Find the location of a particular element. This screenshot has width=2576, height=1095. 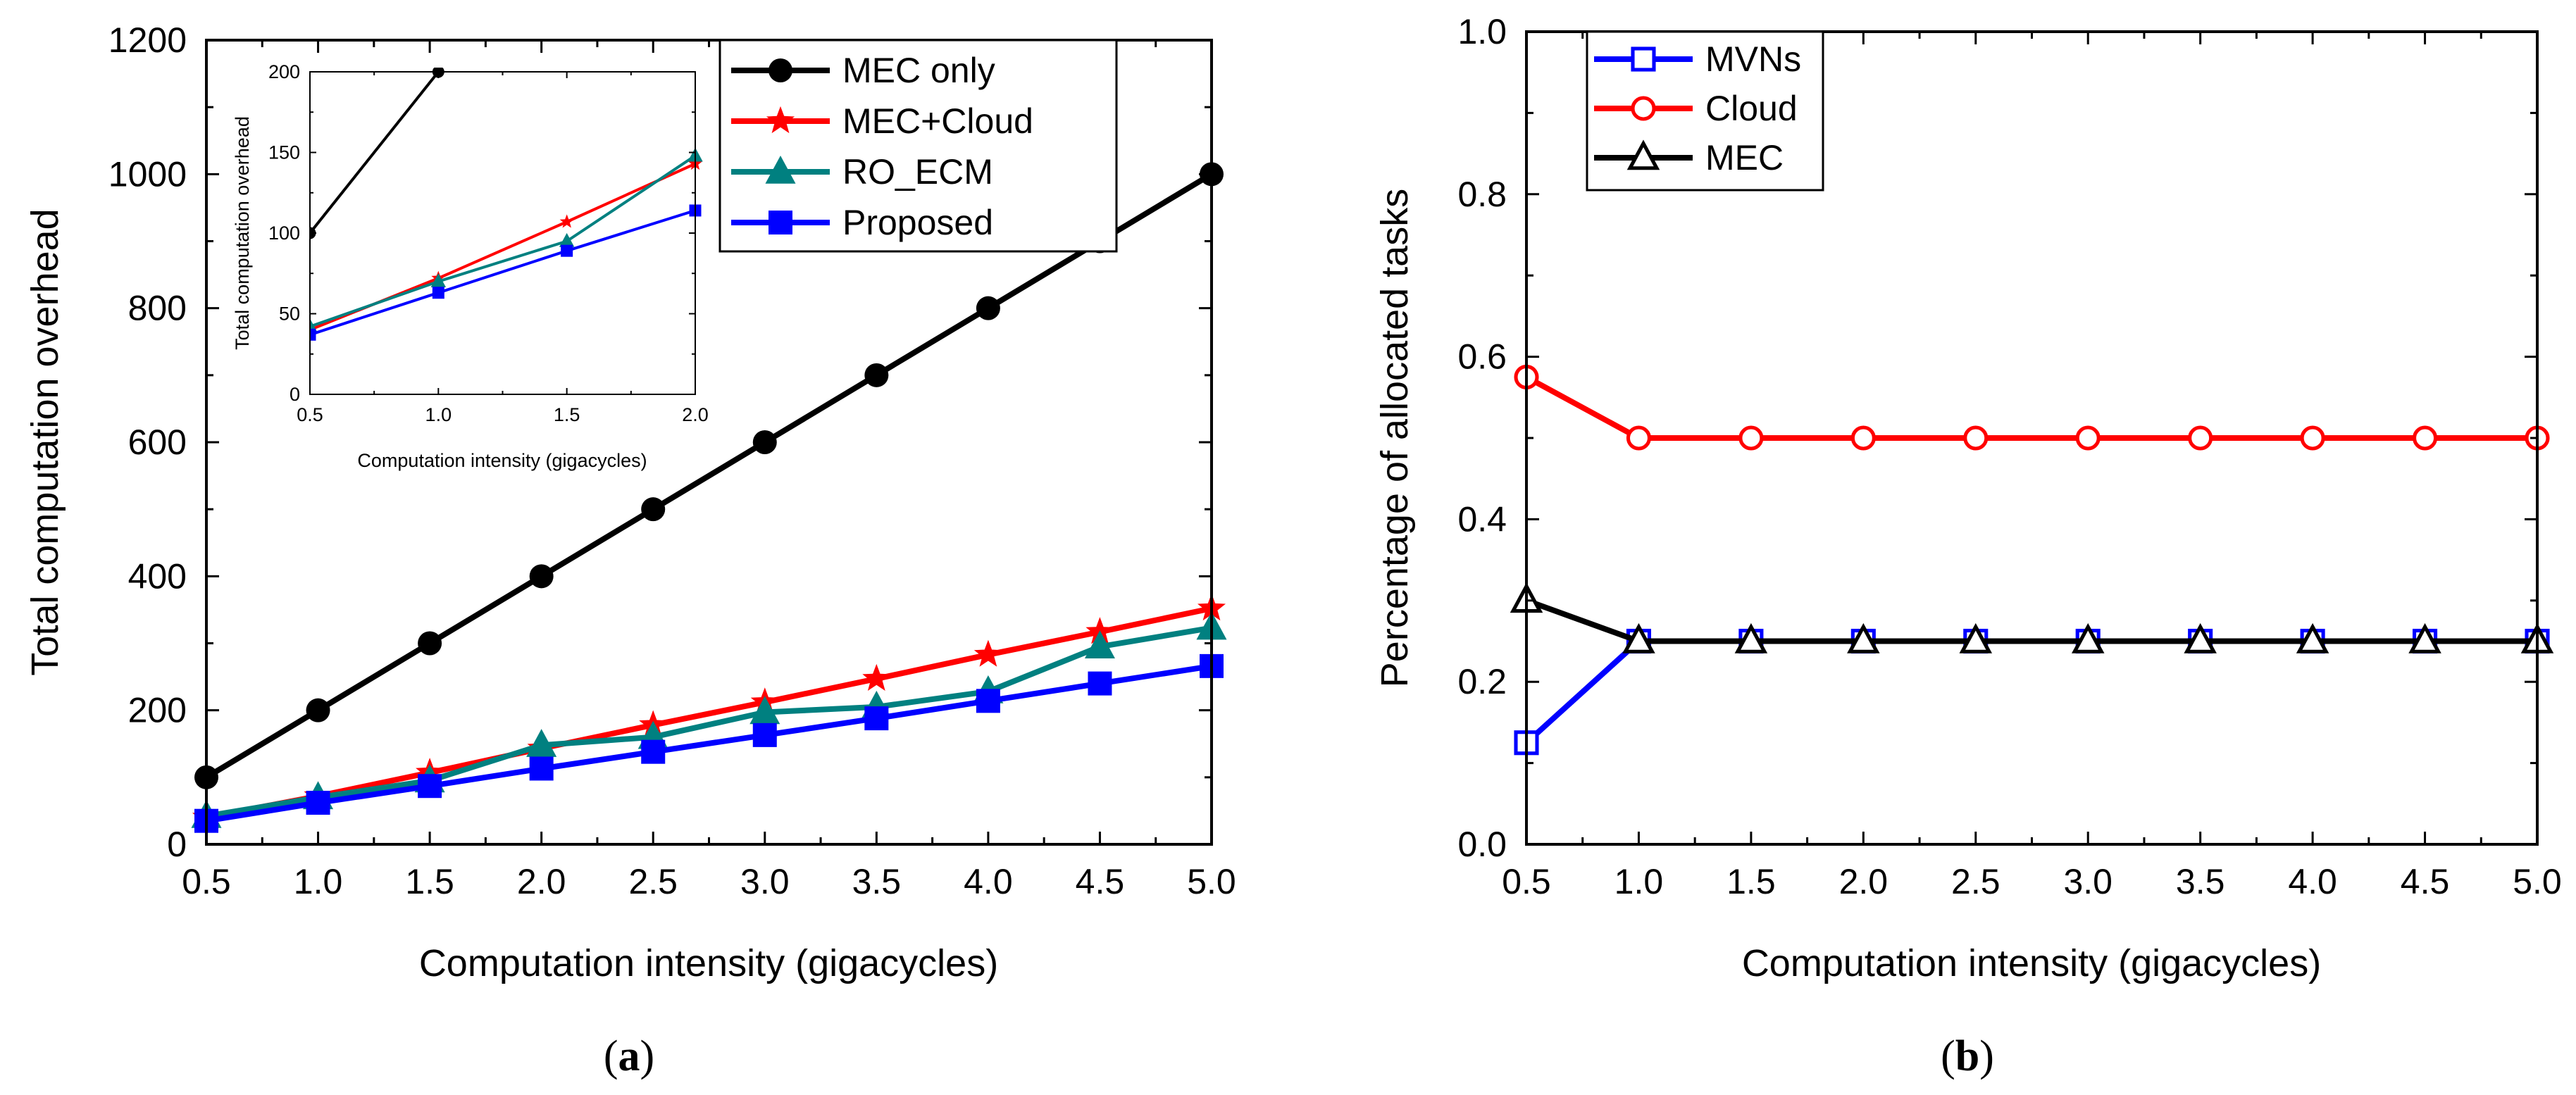

inset-line-ro-ecm is located at coordinates (503, 241).